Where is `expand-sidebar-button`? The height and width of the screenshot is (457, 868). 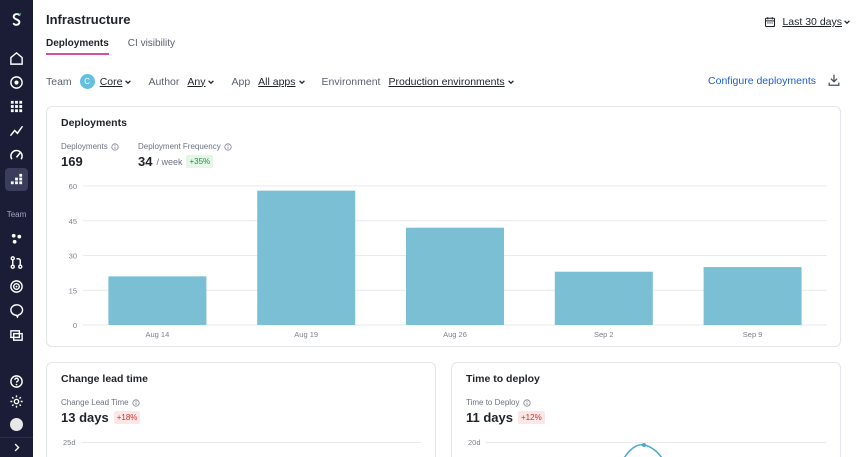
expand-sidebar-button is located at coordinates (16, 447).